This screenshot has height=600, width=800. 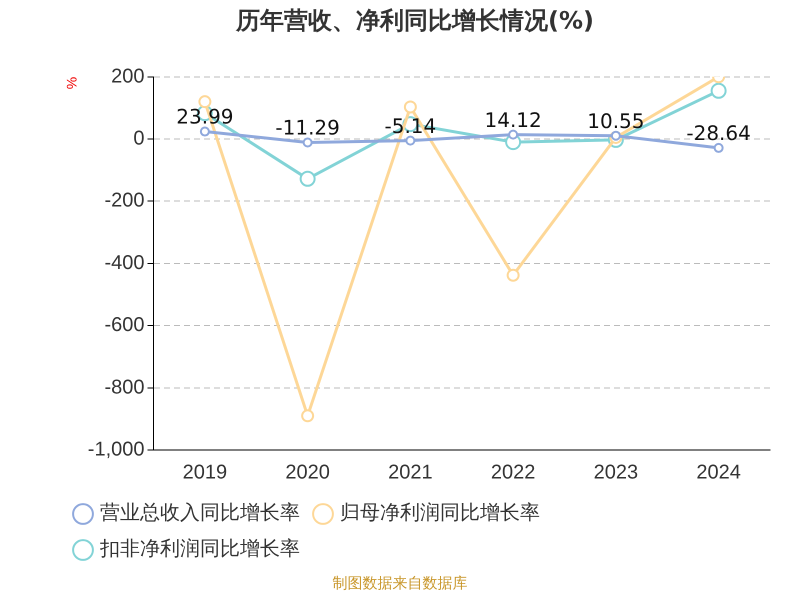 What do you see at coordinates (205, 116) in the screenshot?
I see `data-label: 23.99` at bounding box center [205, 116].